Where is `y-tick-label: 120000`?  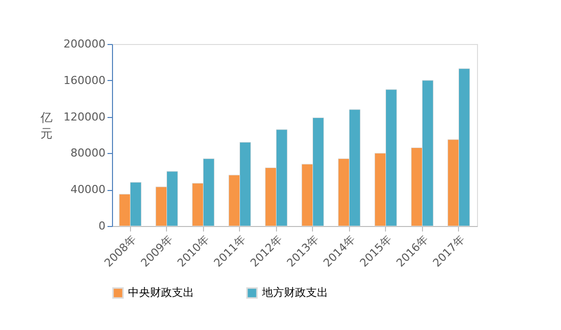
y-tick-label: 120000 is located at coordinates (85, 117).